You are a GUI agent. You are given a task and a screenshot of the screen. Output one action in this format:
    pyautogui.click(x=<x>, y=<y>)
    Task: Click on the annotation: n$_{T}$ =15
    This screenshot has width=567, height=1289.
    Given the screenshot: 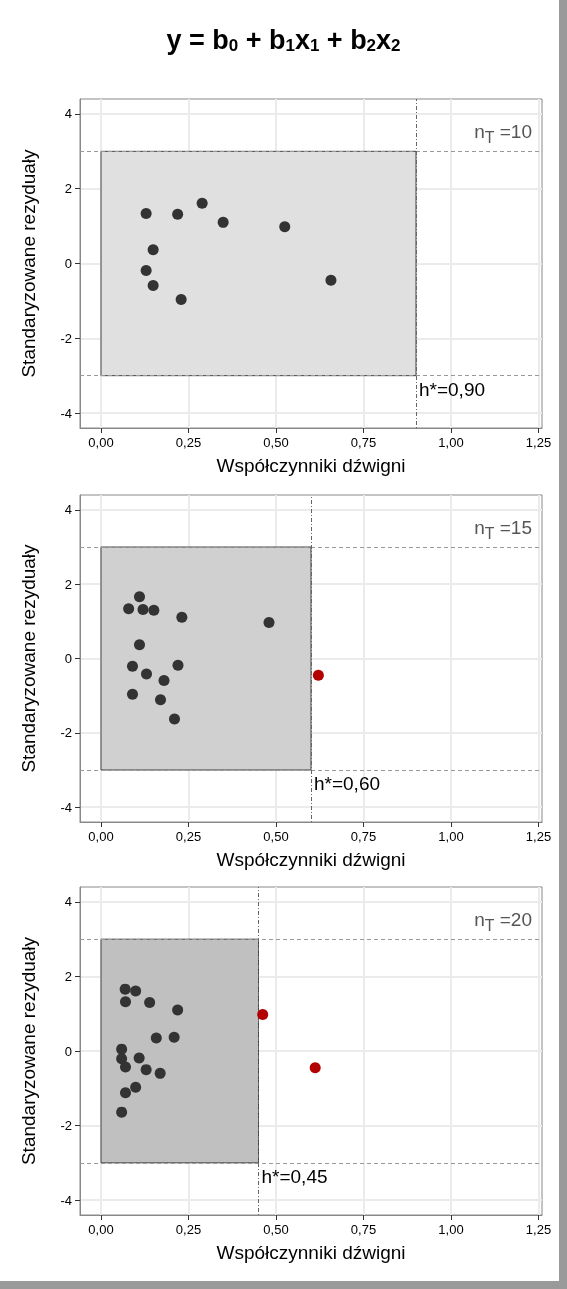 What is the action you would take?
    pyautogui.click(x=503, y=530)
    